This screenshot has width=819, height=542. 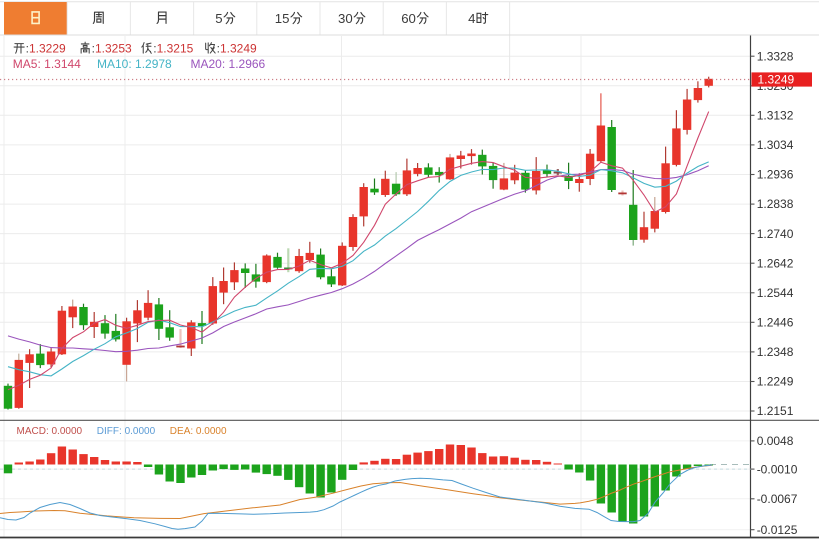 What do you see at coordinates (345, 18) in the screenshot?
I see `svg-text: 30` at bounding box center [345, 18].